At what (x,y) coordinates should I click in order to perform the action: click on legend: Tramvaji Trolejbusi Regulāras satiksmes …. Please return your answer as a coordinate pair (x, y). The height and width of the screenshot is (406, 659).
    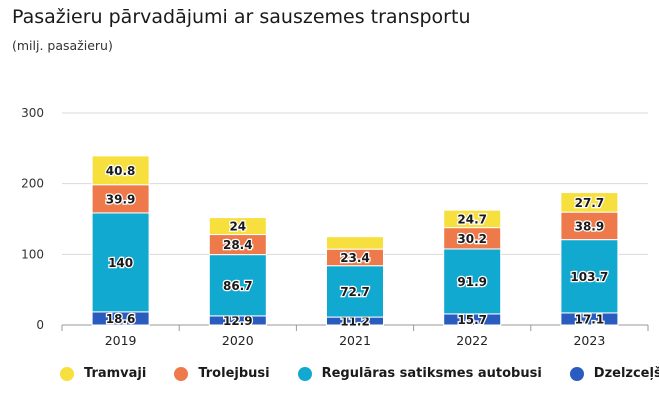
    Looking at the image, I should click on (359, 373).